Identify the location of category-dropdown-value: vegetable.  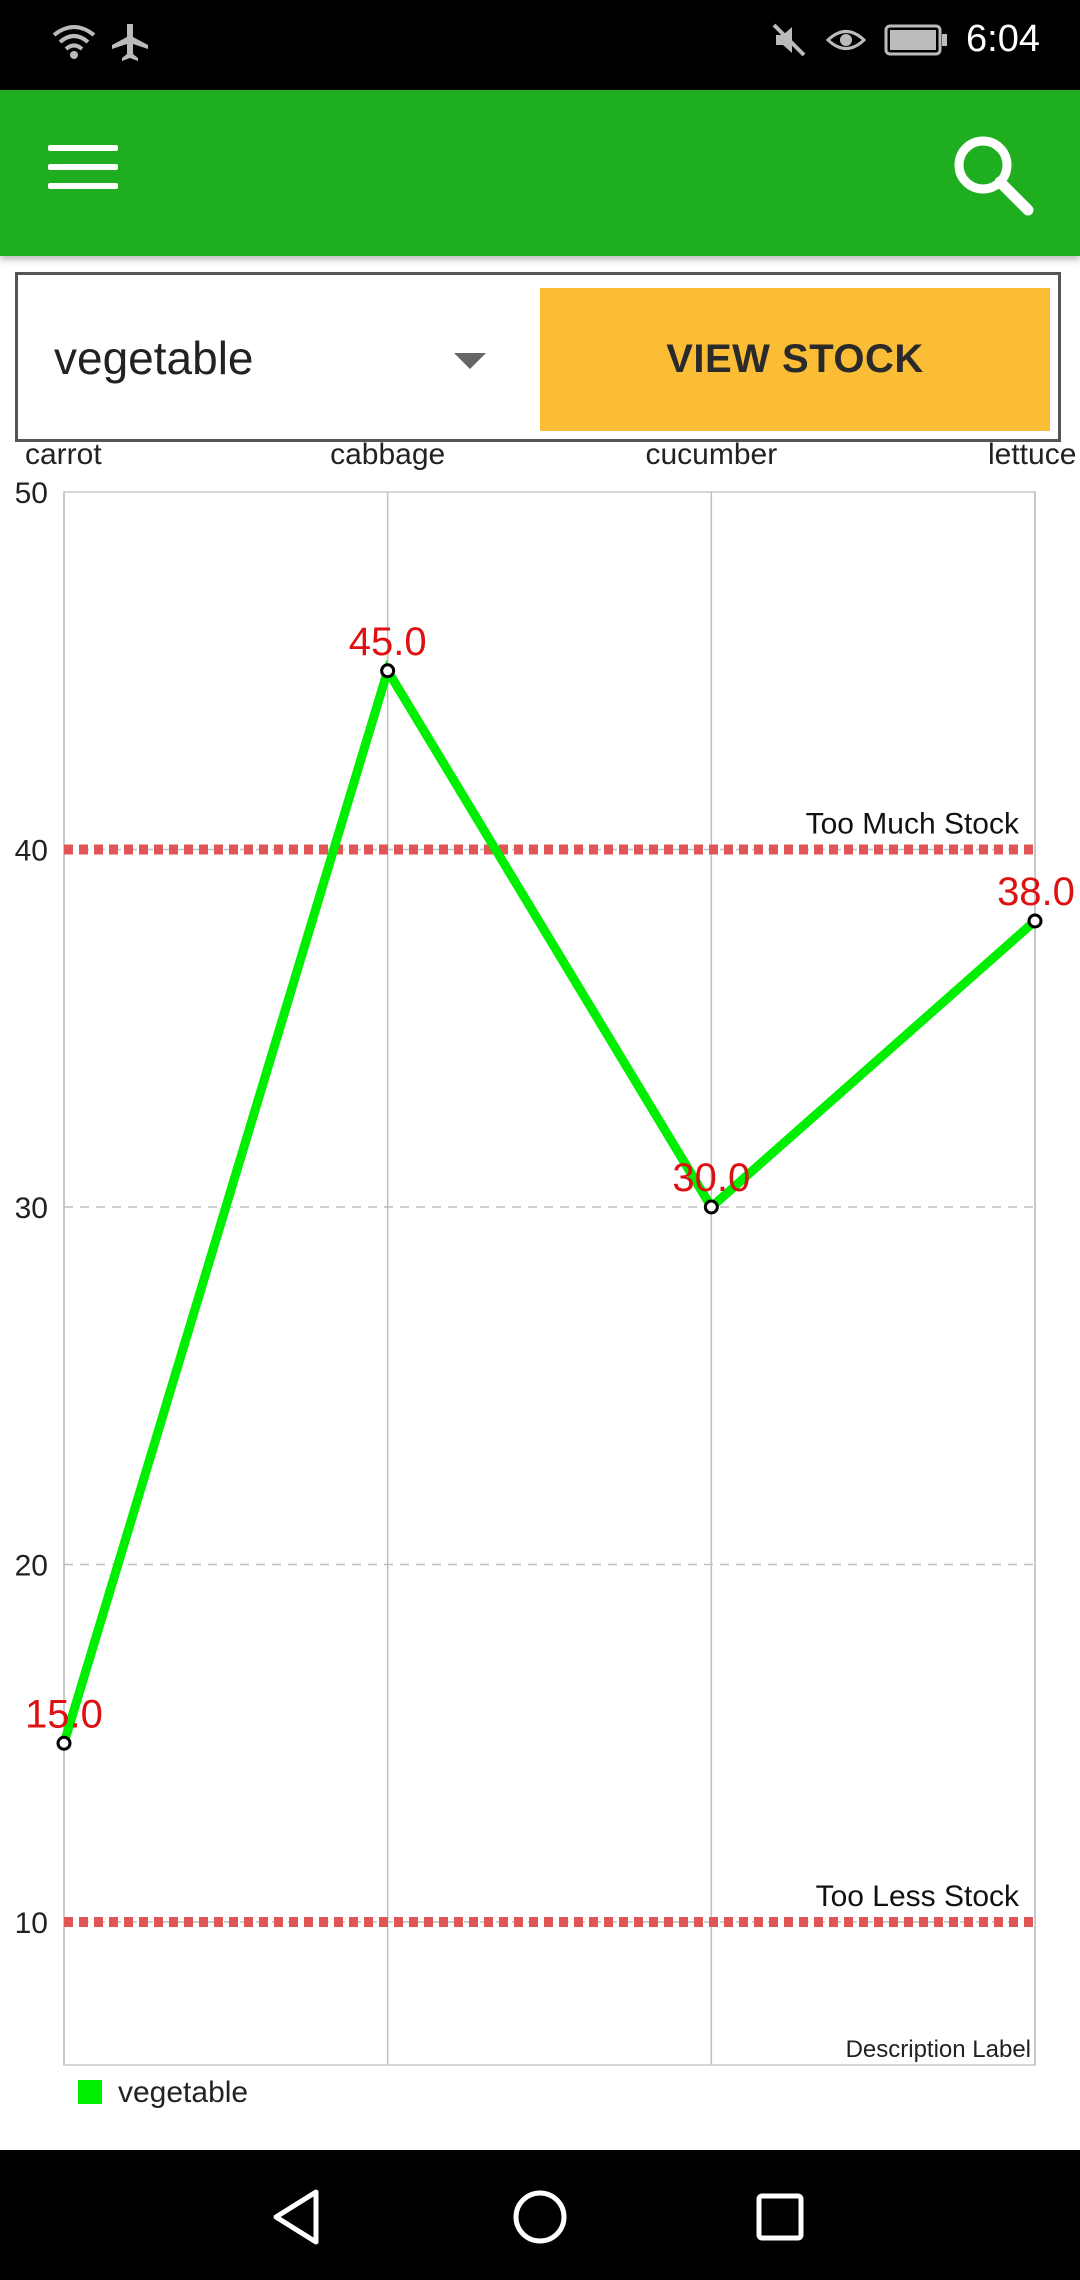
(154, 358).